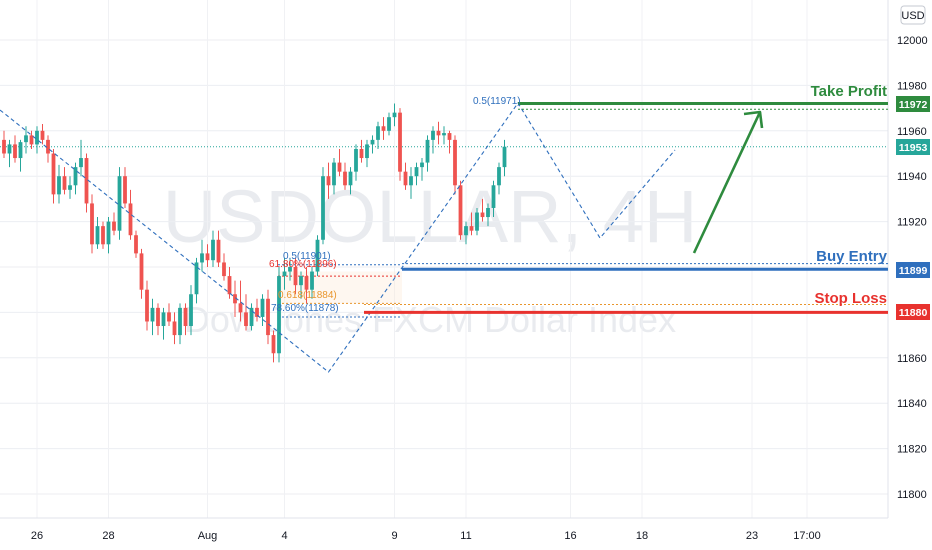  Describe the element at coordinates (307, 295) in the screenshot. I see `fib-label-0618: 0.618(11884)` at that location.